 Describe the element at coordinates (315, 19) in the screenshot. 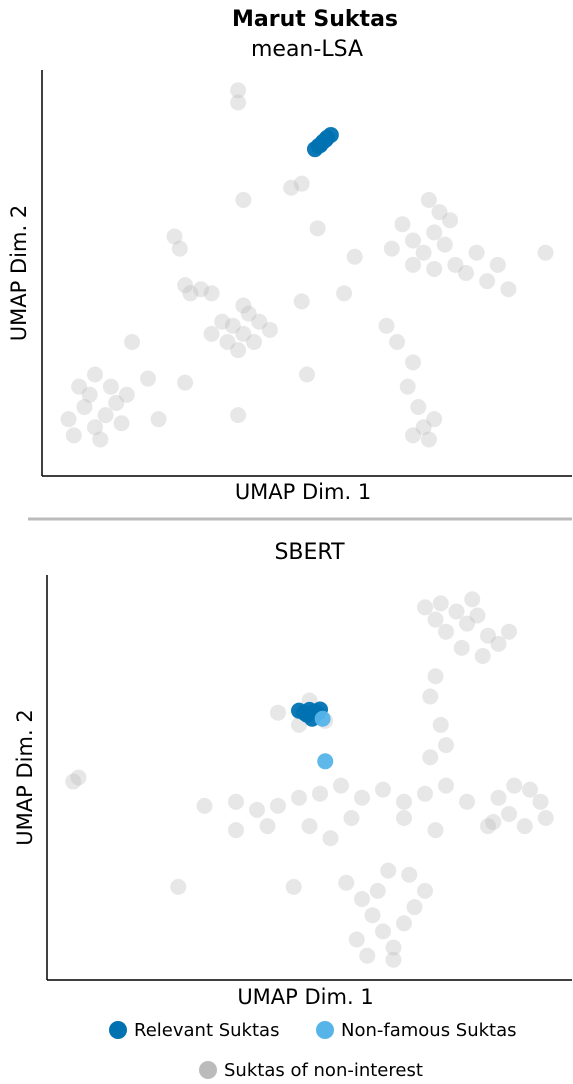

I see `figure-title: Marut Suktas` at that location.